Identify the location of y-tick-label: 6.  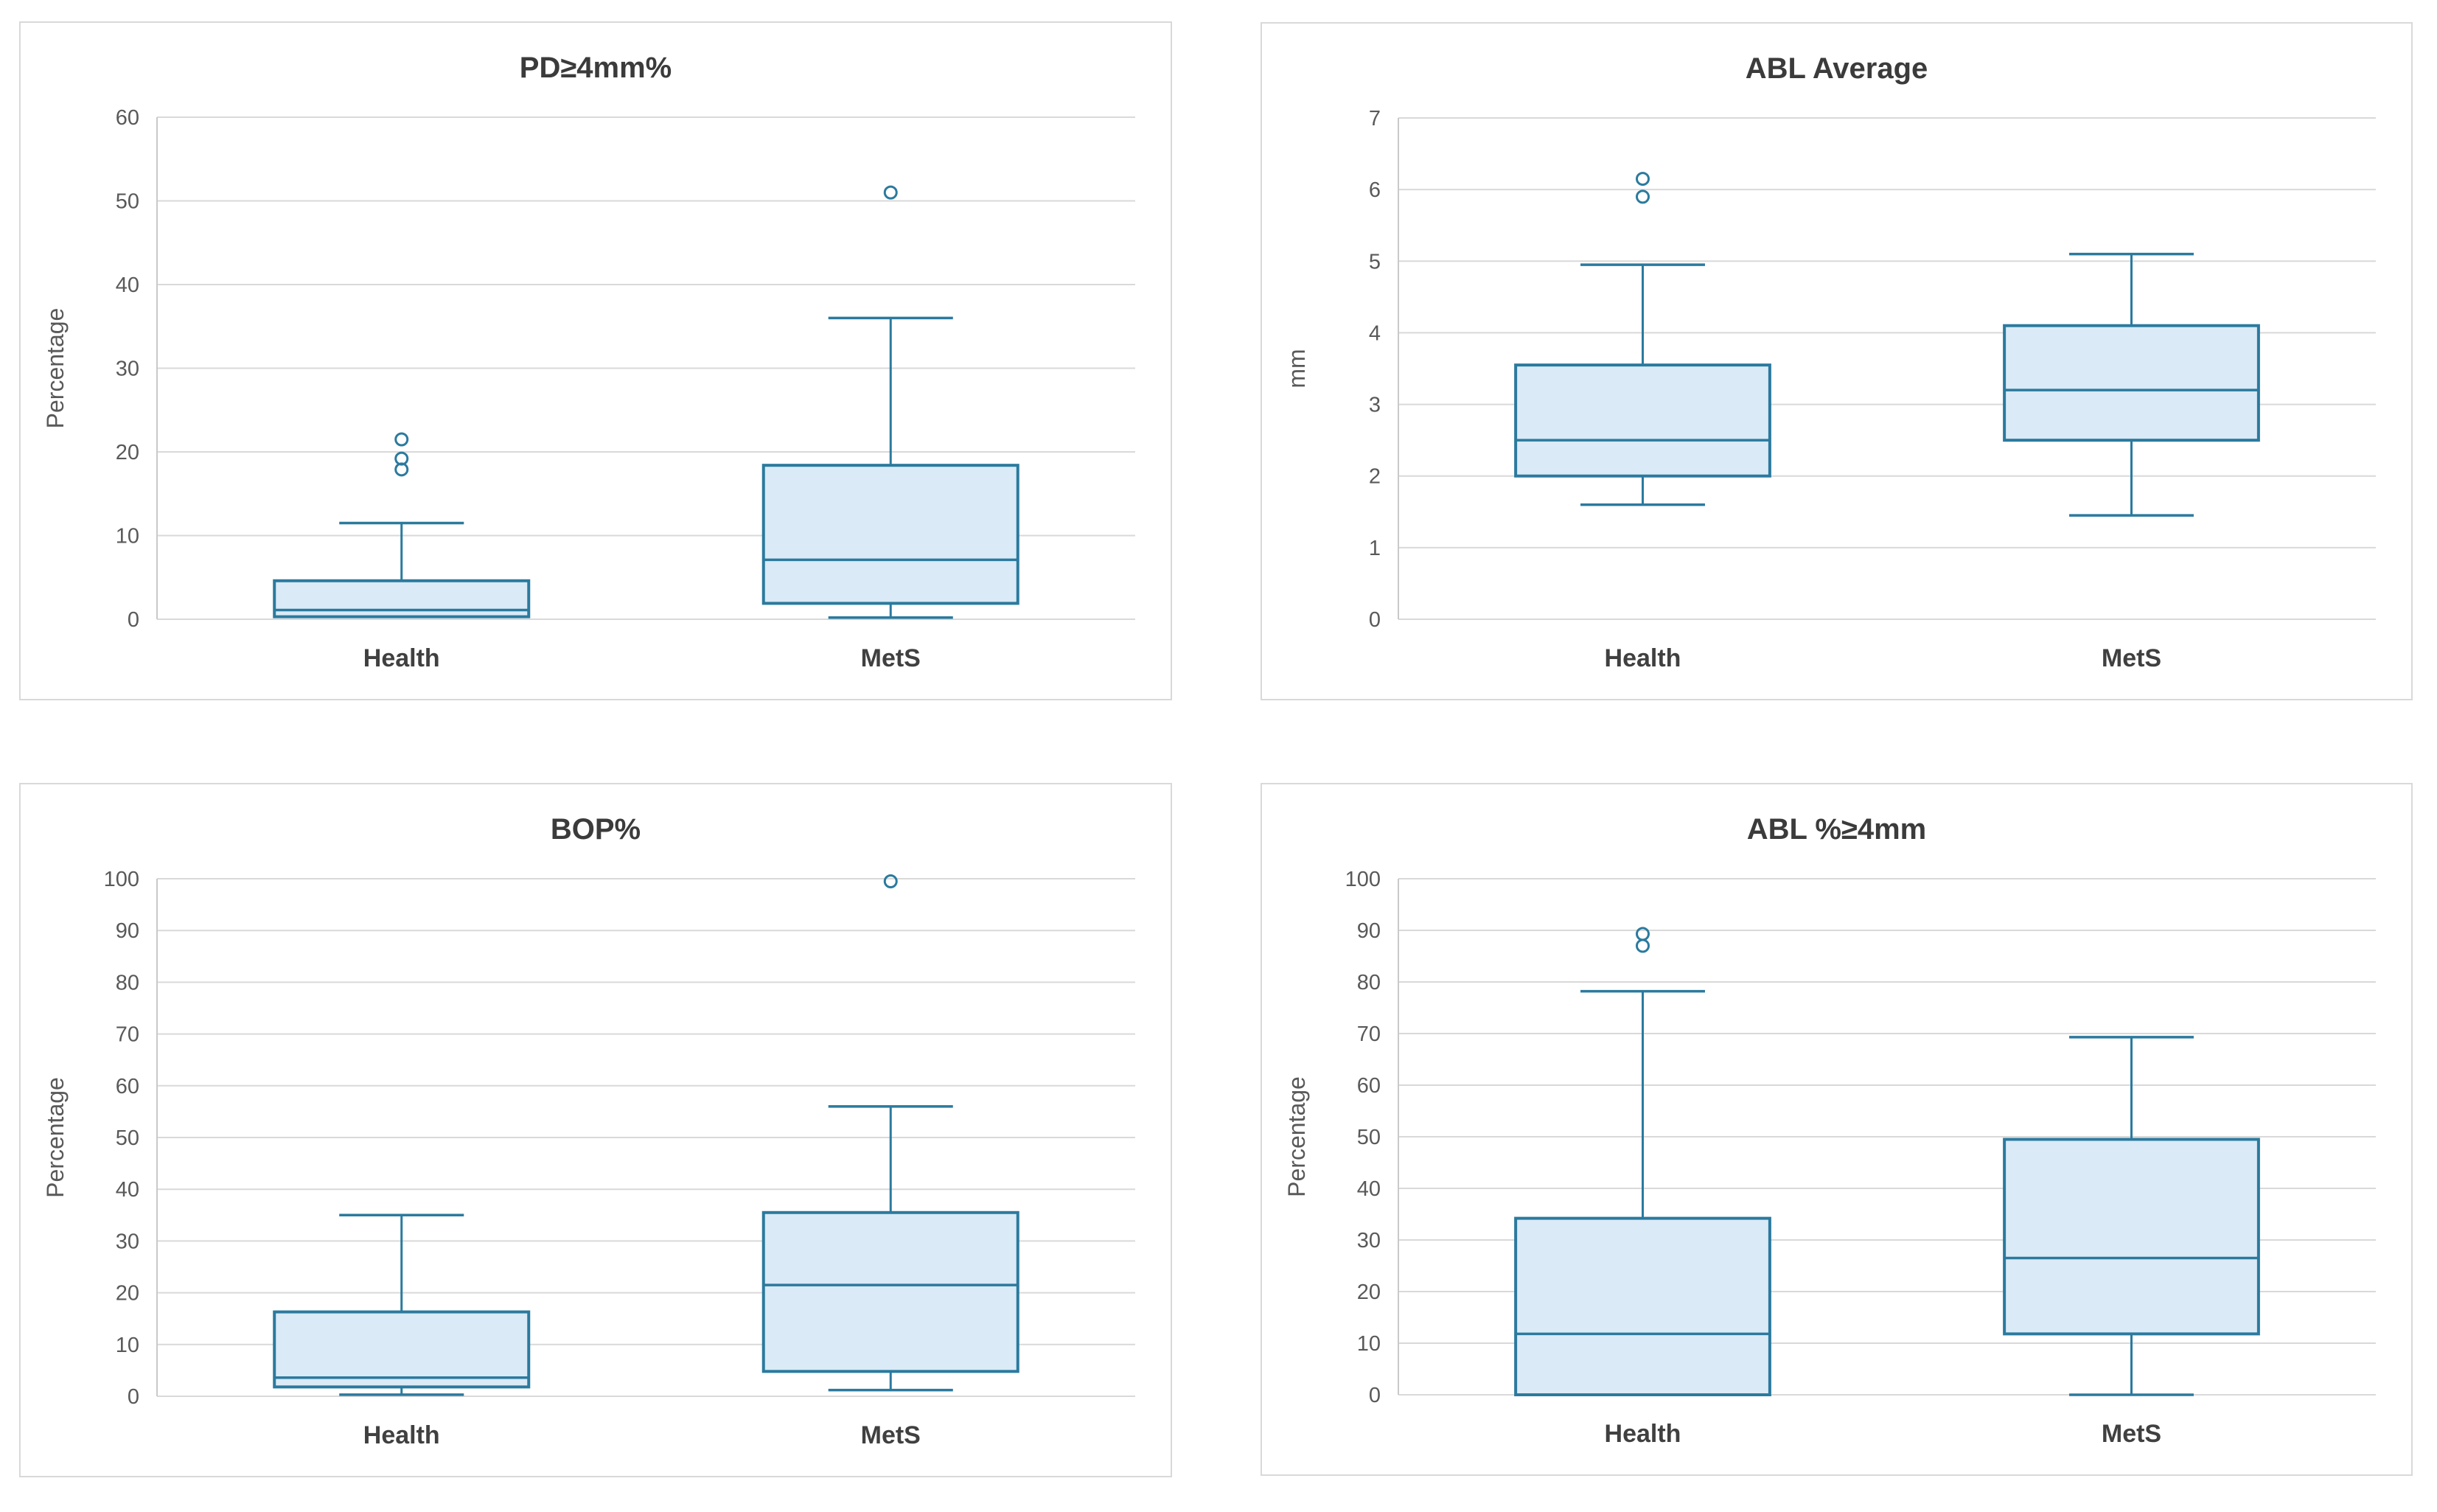
(1375, 190).